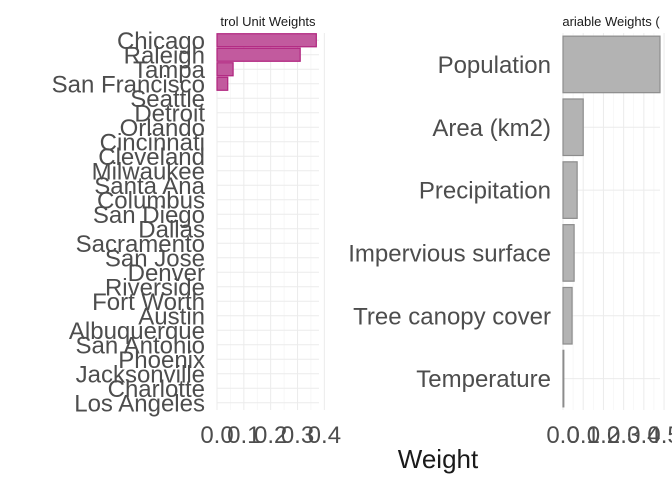 This screenshot has height=480, width=672. I want to click on category-label: Precipitation, so click(485, 191).